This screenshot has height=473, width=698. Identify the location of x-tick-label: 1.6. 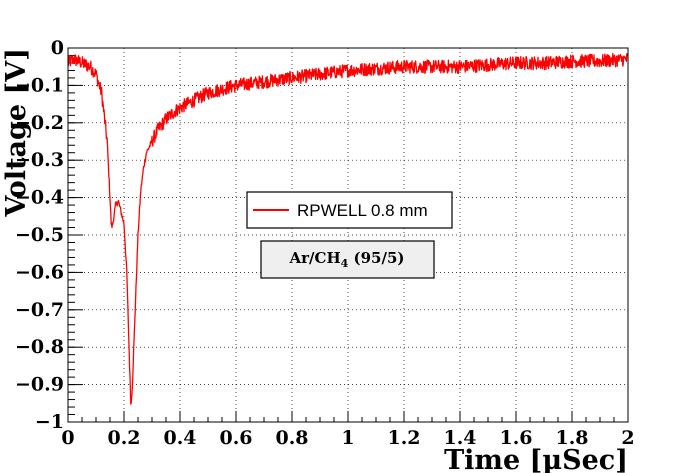
(515, 438).